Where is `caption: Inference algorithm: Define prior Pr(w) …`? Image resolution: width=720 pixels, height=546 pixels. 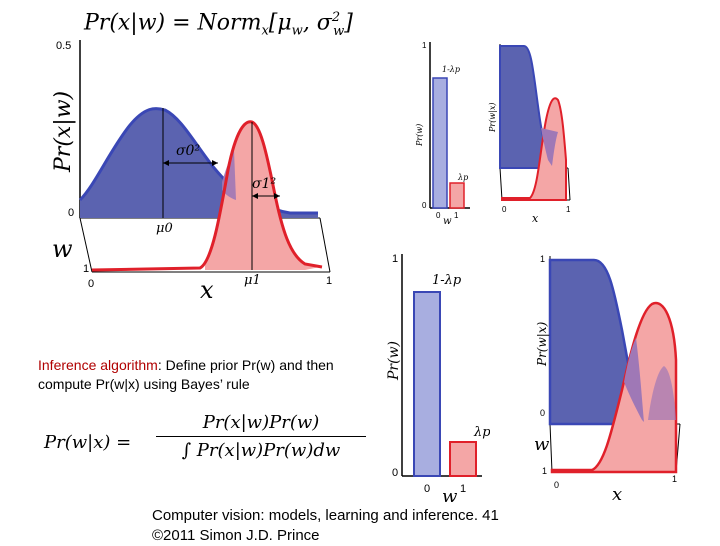
caption: Inference algorithm: Define prior Pr(w) … is located at coordinates (208, 375).